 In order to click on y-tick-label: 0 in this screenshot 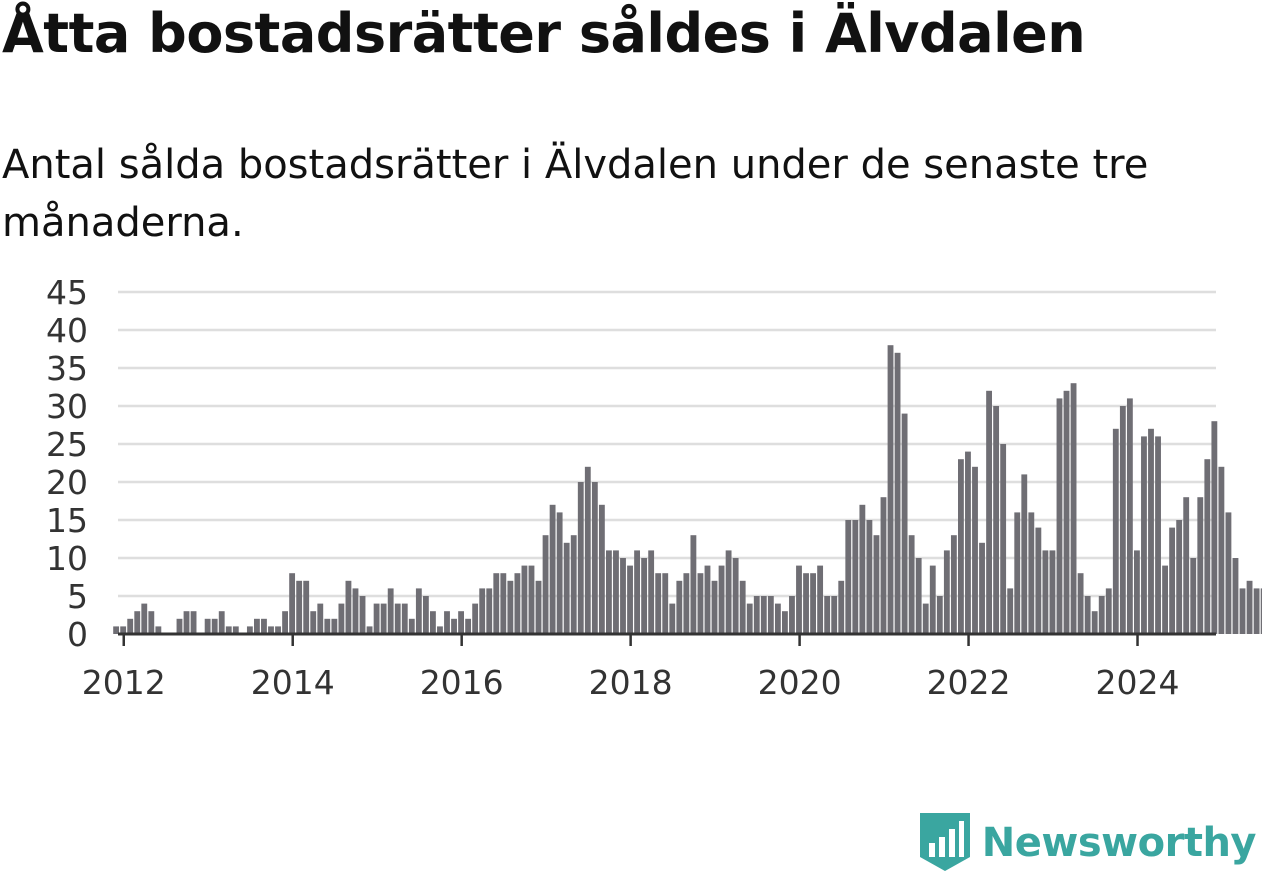, I will do `click(77, 634)`.